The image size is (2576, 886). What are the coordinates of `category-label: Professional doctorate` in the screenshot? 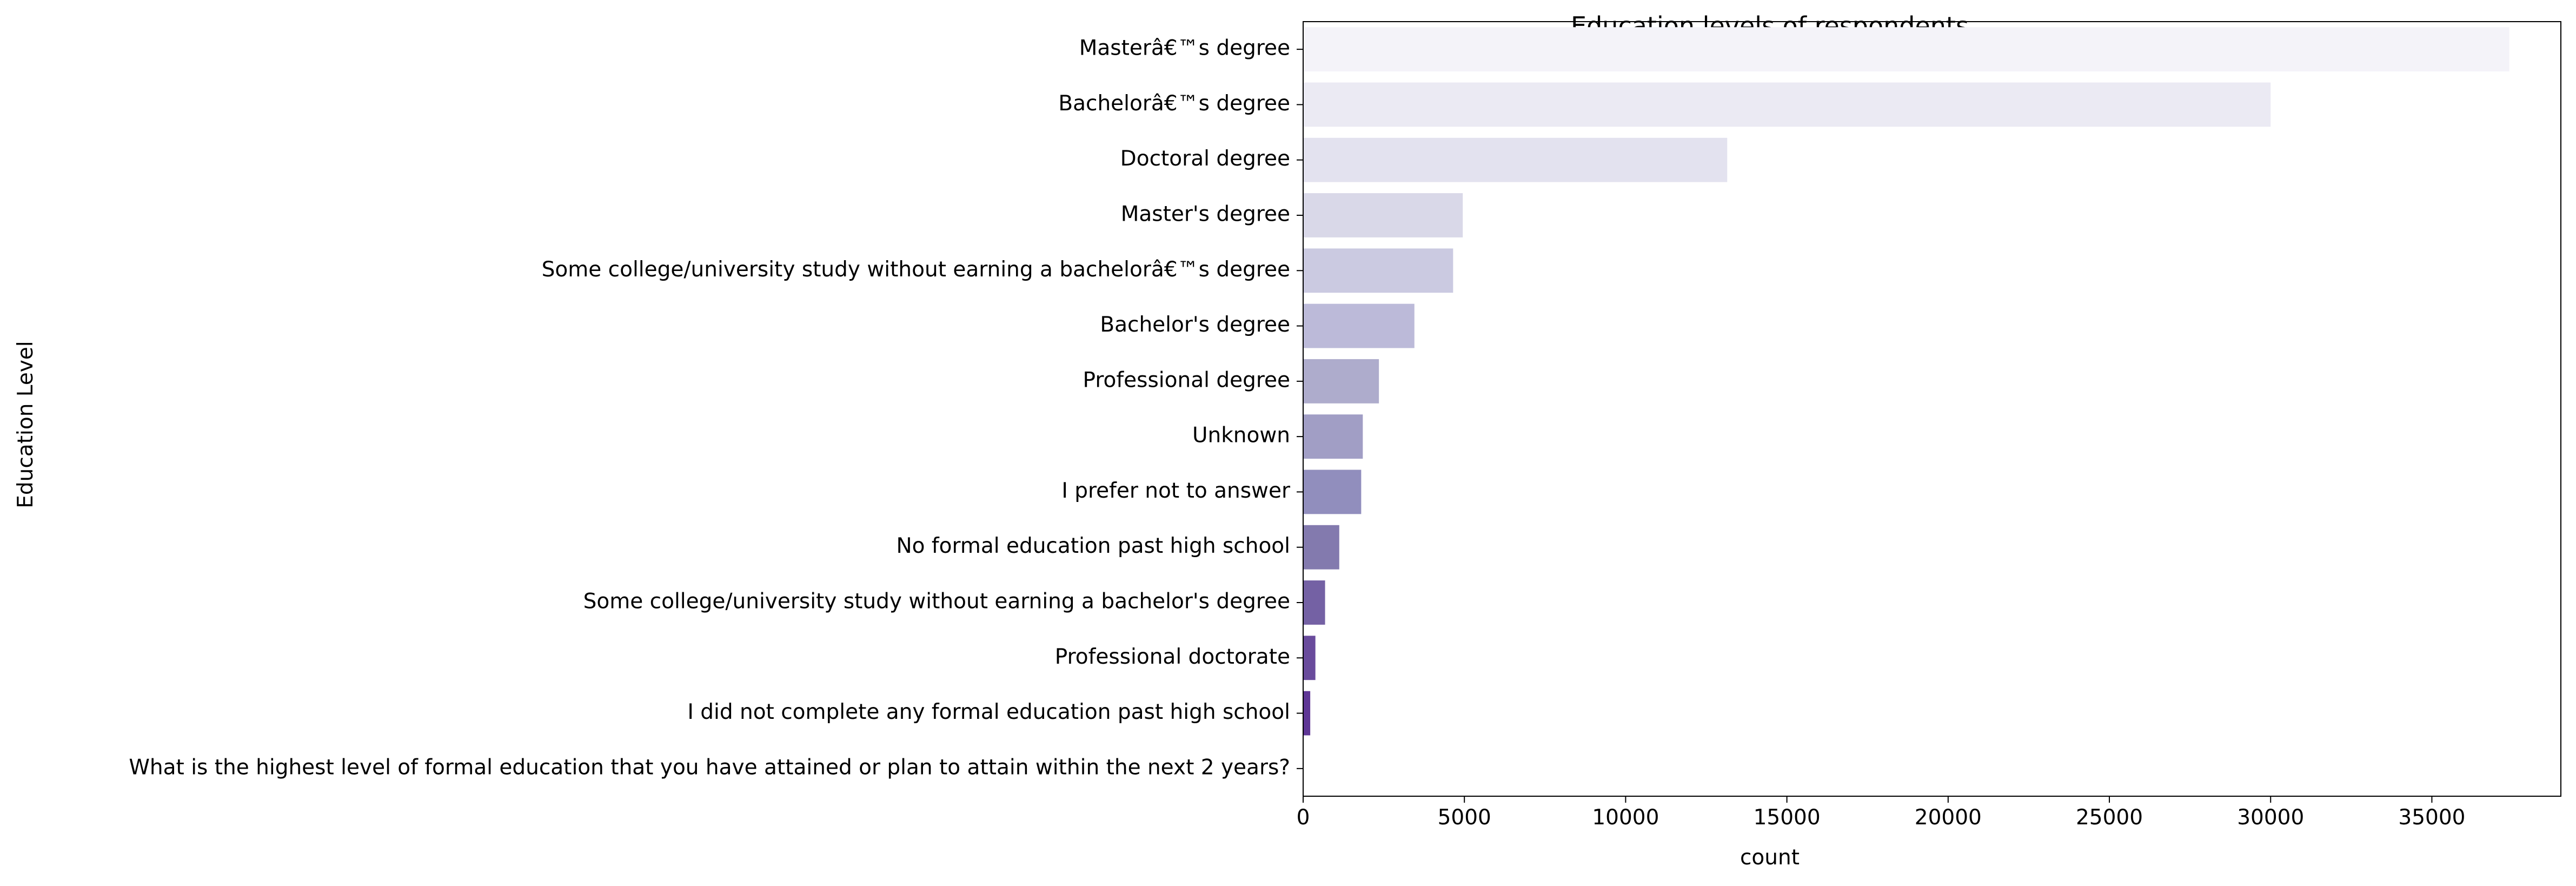 It's located at (1172, 657).